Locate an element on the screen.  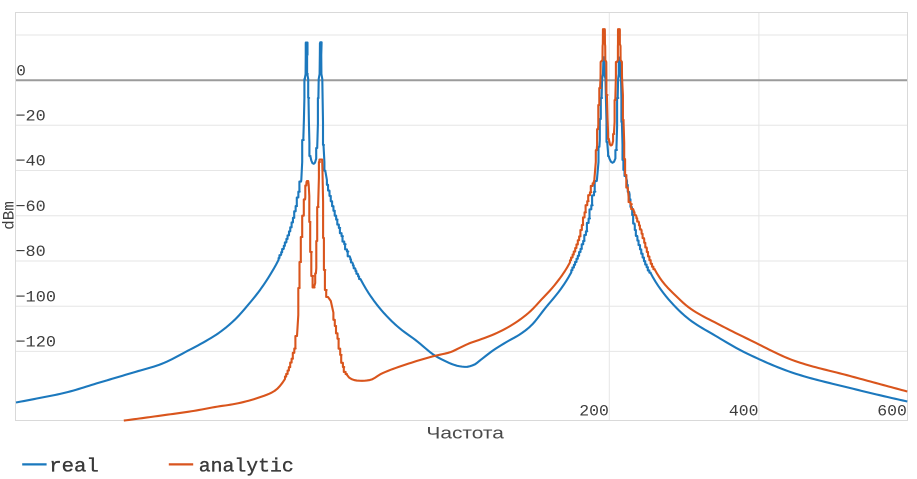
svg-text: −120 is located at coordinates (35, 343).